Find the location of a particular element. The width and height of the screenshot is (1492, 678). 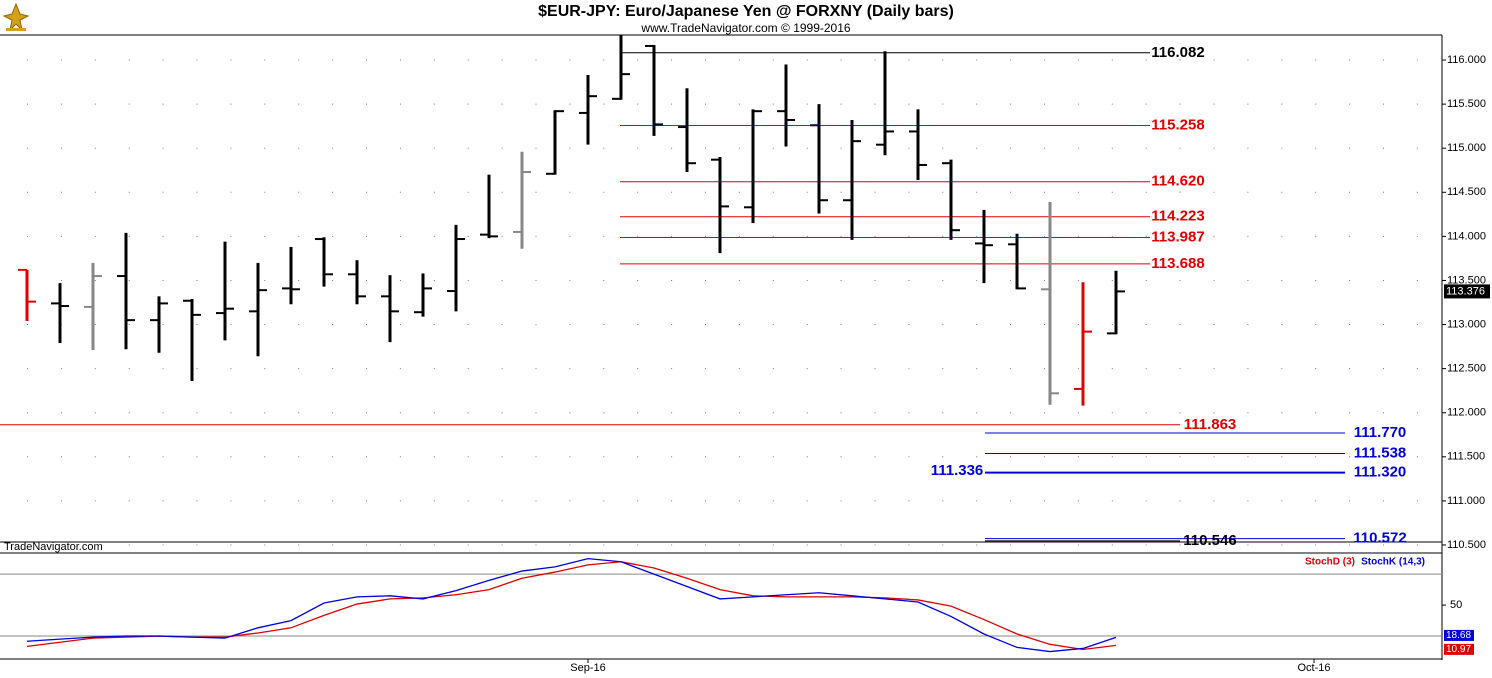

logo is located at coordinates (16, 17).